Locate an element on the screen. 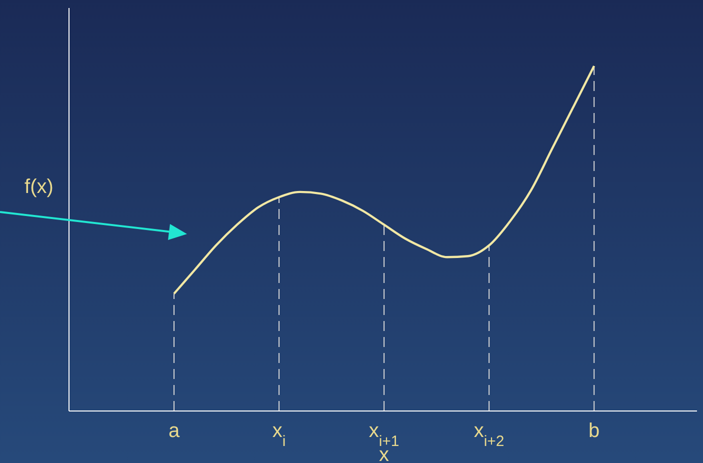 The height and width of the screenshot is (463, 703). x-tick-label: x$_{i+1}$ is located at coordinates (384, 435).